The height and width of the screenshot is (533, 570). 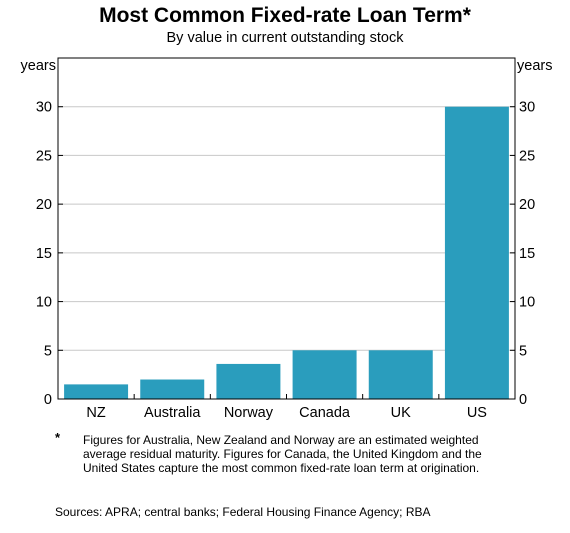 I want to click on y-tick-label-right: 15, so click(x=527, y=254).